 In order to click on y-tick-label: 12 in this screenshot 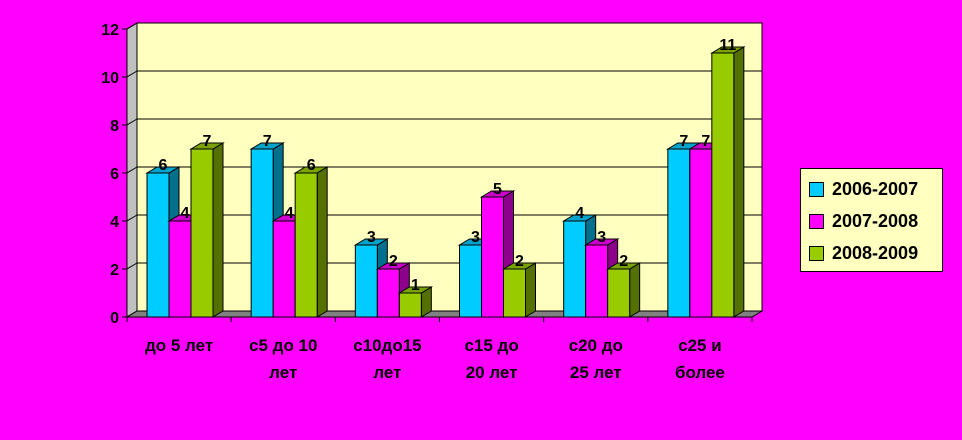, I will do `click(110, 30)`.